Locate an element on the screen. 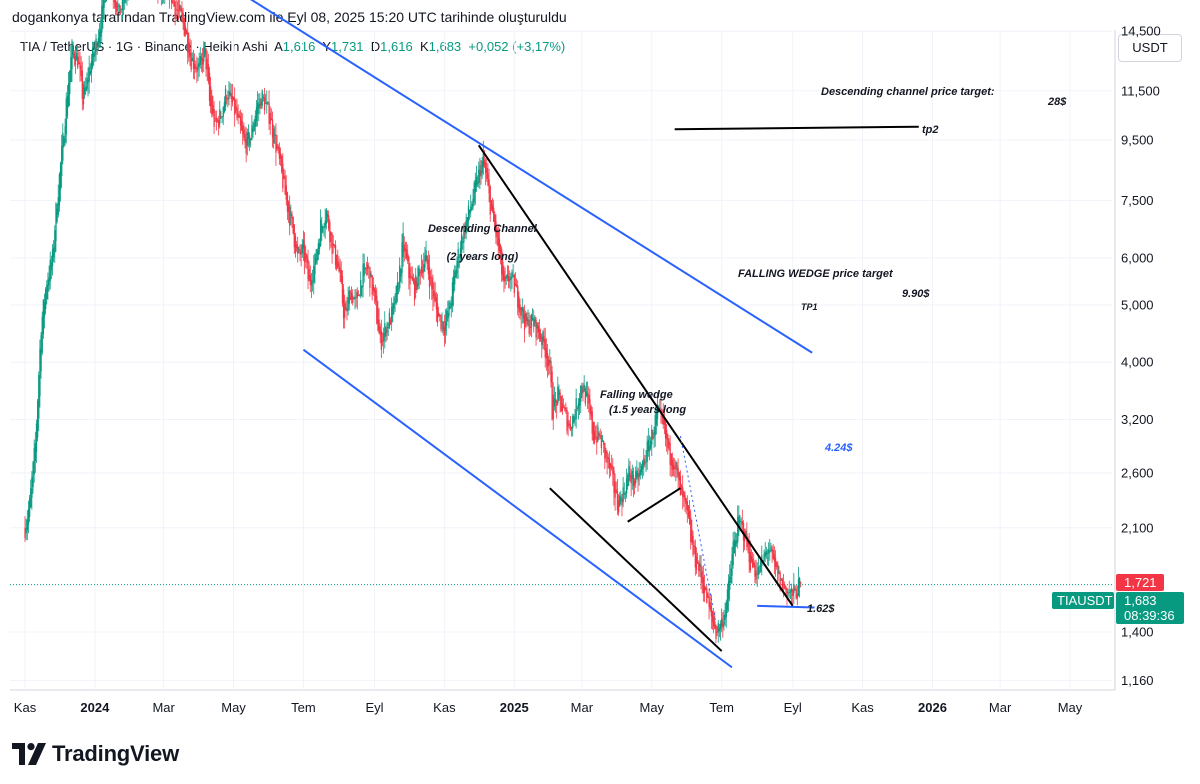 Image resolution: width=1200 pixels, height=784 pixels. x-tick-label: Tem is located at coordinates (303, 707).